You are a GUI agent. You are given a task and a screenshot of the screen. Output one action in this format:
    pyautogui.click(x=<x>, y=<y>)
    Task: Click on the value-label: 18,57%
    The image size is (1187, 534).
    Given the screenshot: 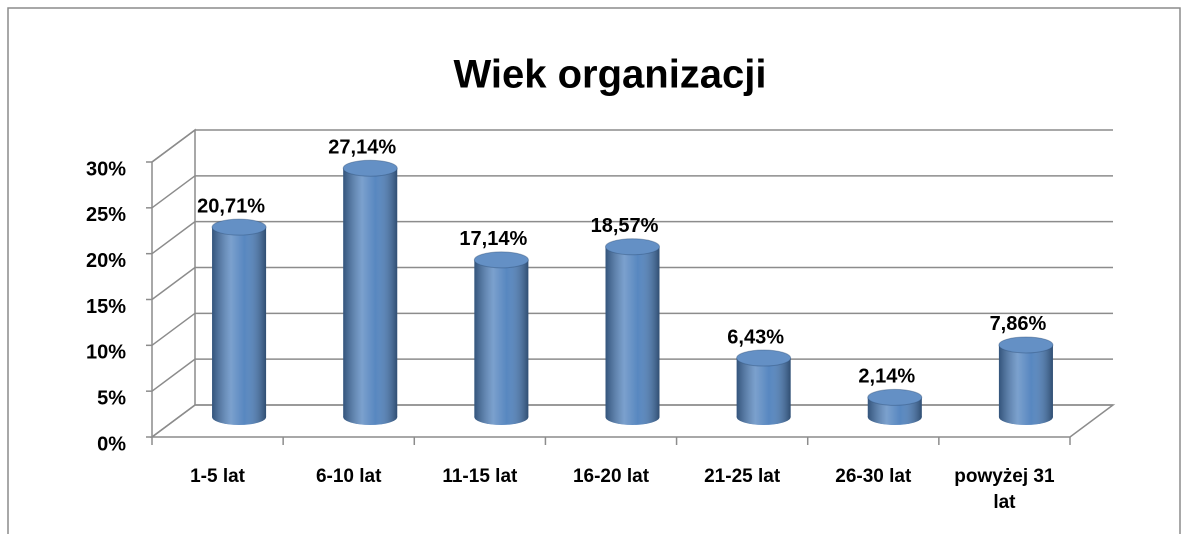 What is the action you would take?
    pyautogui.click(x=625, y=226)
    